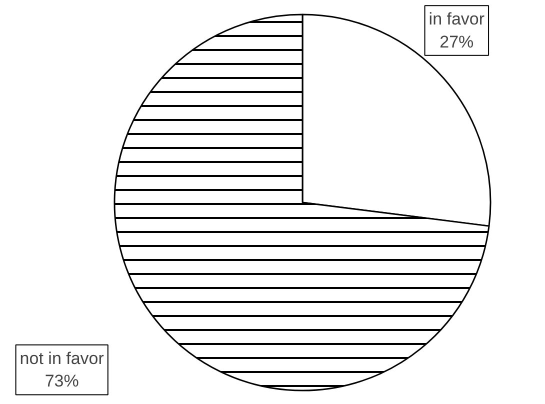 The height and width of the screenshot is (404, 545). What do you see at coordinates (62, 358) in the screenshot?
I see `slice-label: not in favor` at bounding box center [62, 358].